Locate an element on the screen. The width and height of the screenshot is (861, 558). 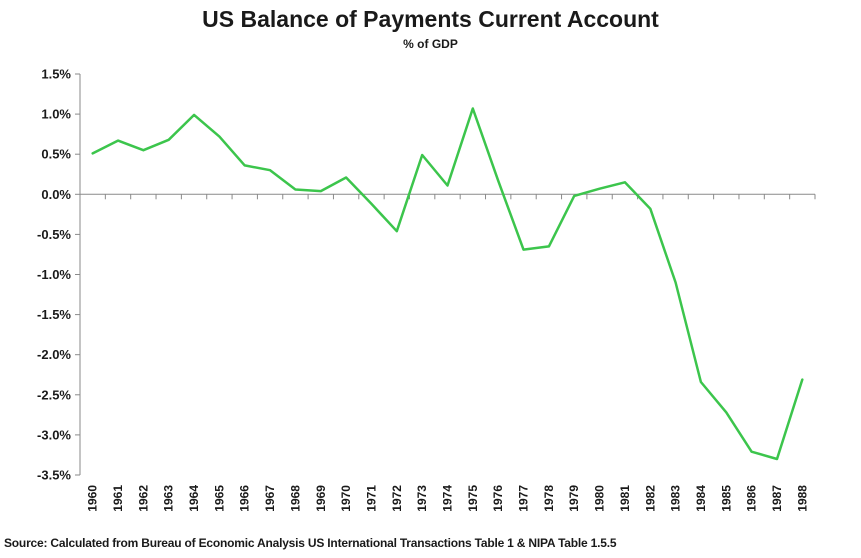
y-tick-label: 0.0% is located at coordinates (56, 194).